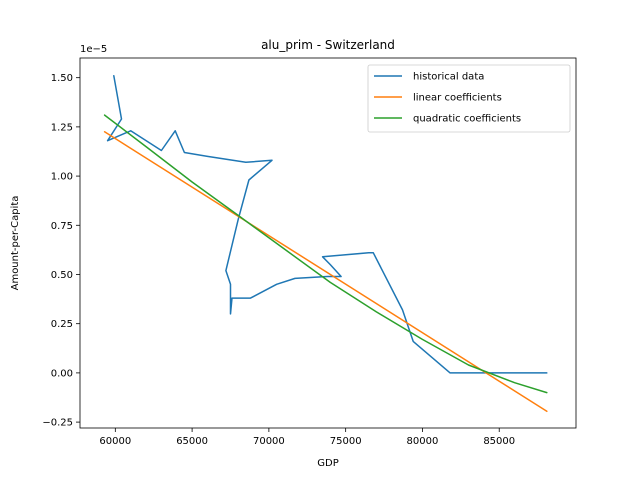  Describe the element at coordinates (62, 226) in the screenshot. I see `y-tick-label: 0.75` at that location.